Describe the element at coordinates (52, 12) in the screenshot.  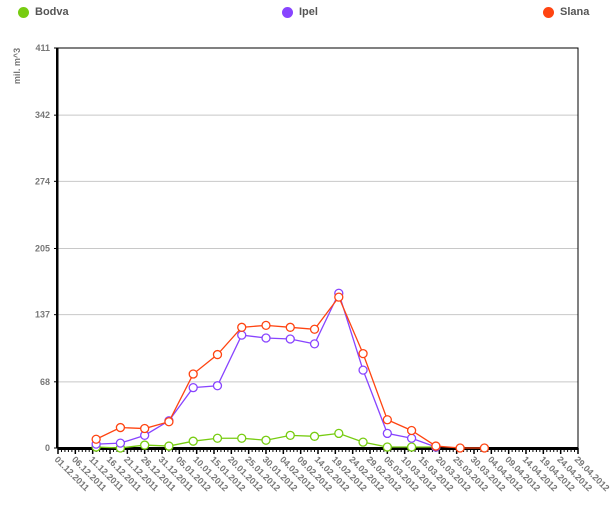
I see `legend-label: Bodva` at that location.